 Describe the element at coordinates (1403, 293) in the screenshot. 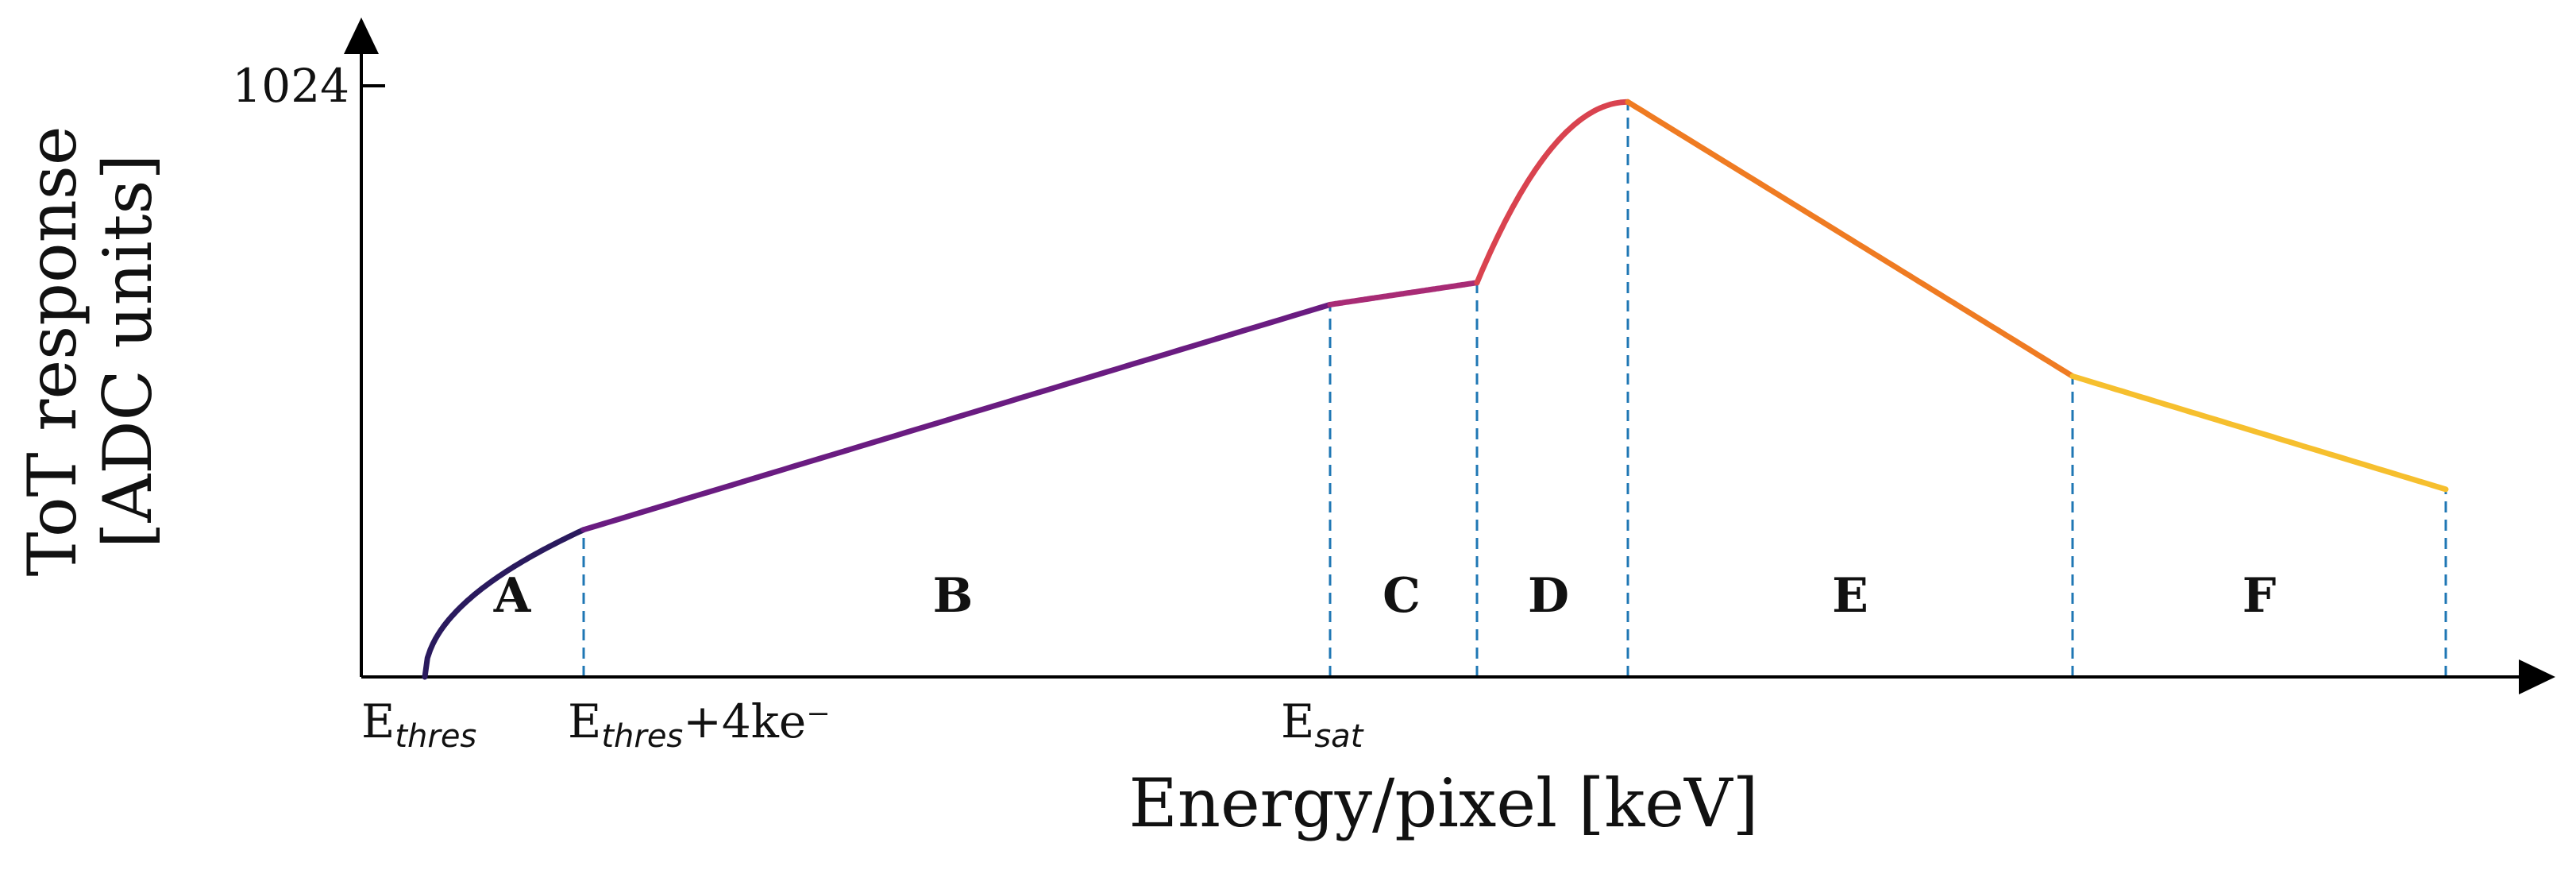

I see `curve-segment-c` at that location.